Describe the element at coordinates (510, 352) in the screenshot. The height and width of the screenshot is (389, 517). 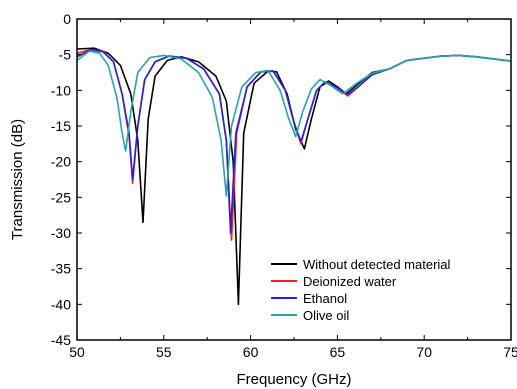
I see `x-tick-label: 75` at that location.